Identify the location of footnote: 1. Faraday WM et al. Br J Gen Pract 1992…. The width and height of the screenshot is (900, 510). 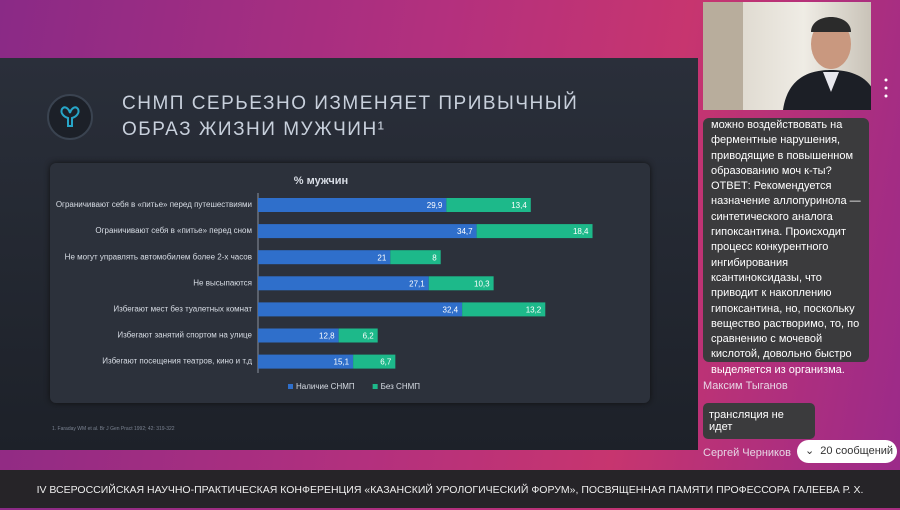
(113, 429).